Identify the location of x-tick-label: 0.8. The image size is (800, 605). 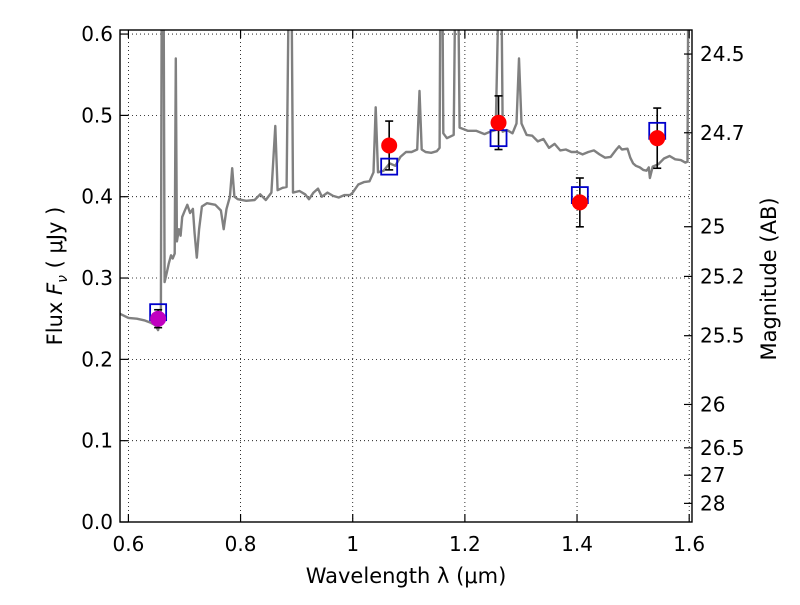
(241, 544).